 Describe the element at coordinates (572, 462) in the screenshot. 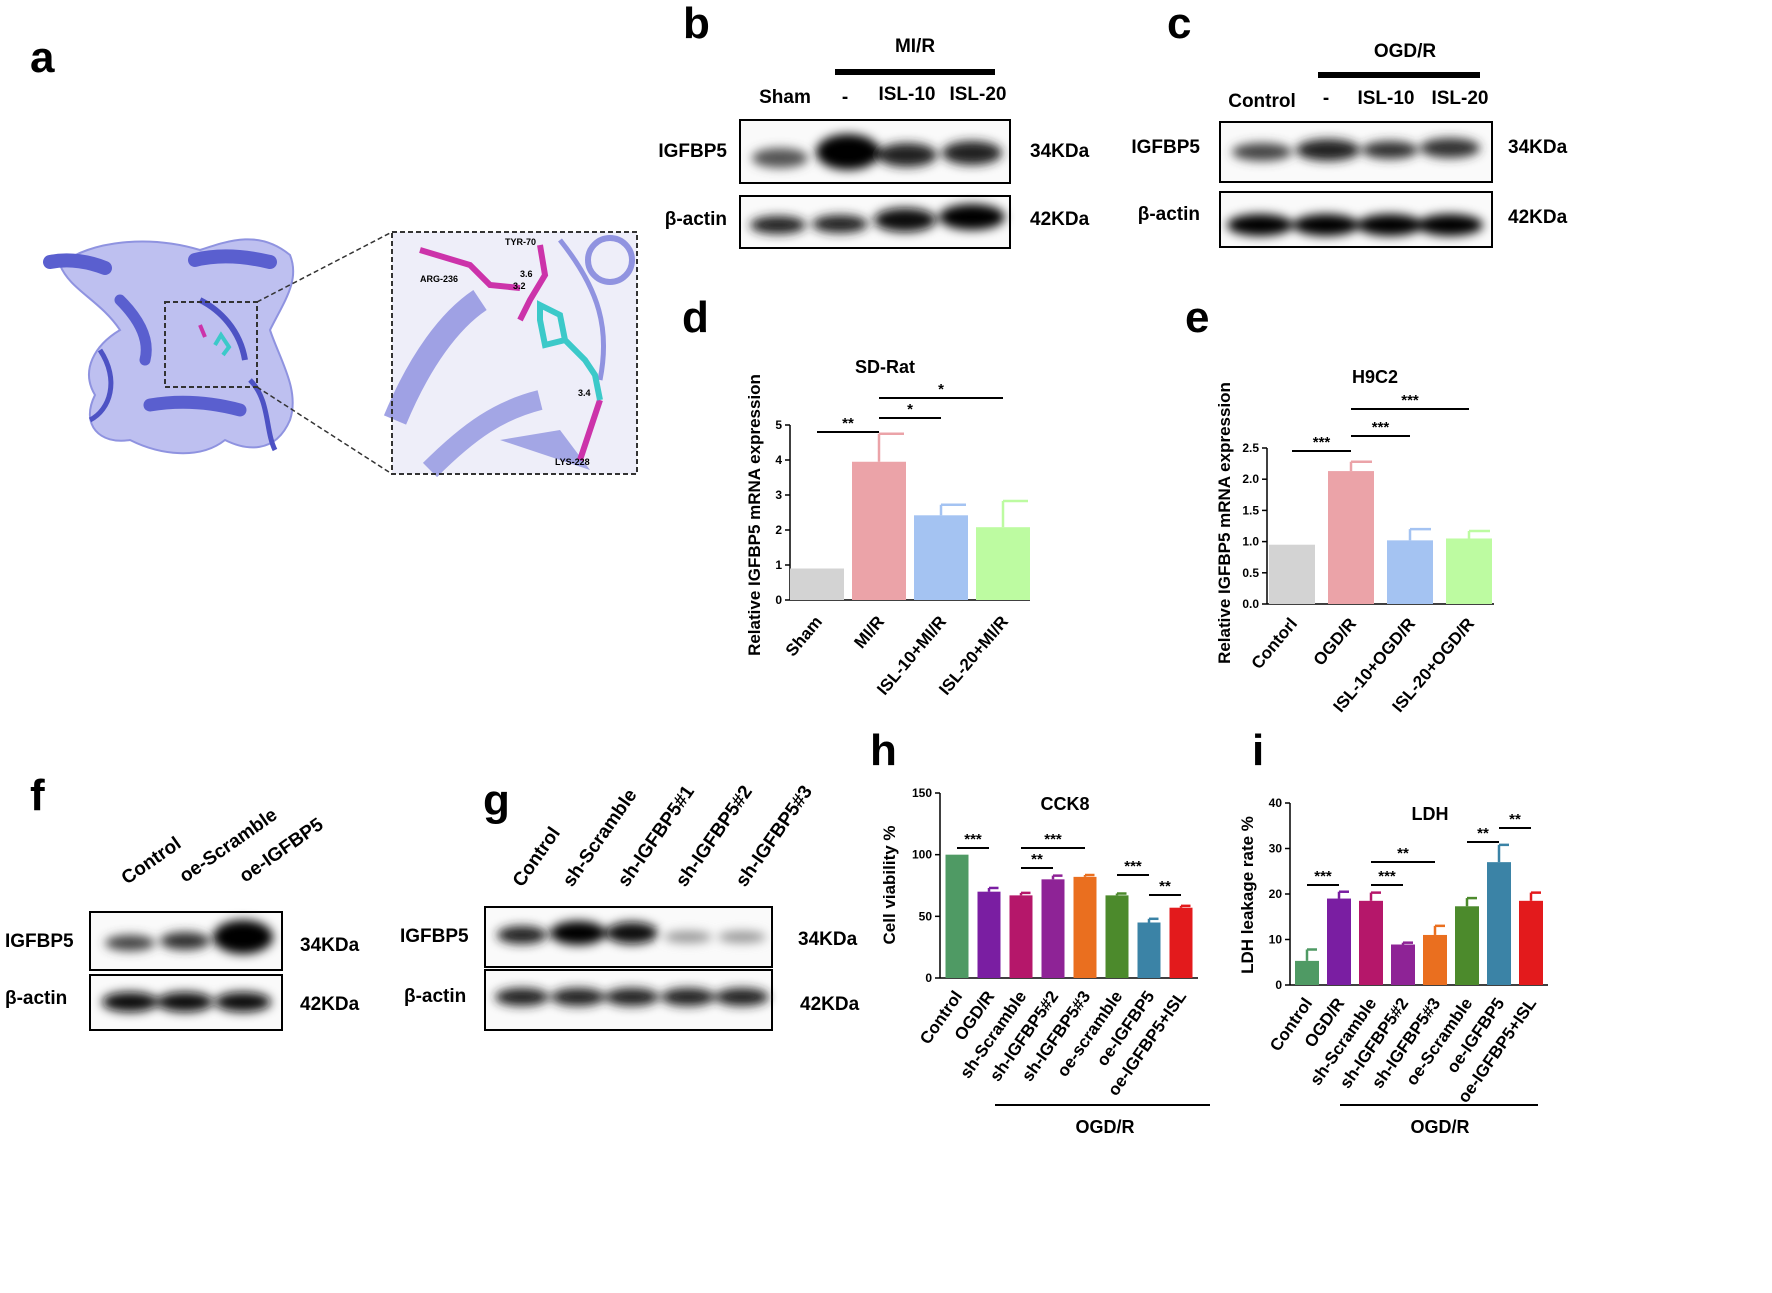

I see `residue-lys-label: LYS-228` at that location.